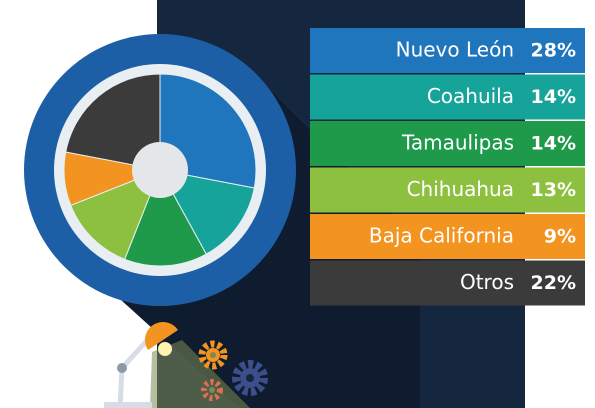  What do you see at coordinates (470, 96) in the screenshot?
I see `legend-label: Coahuila` at bounding box center [470, 96].